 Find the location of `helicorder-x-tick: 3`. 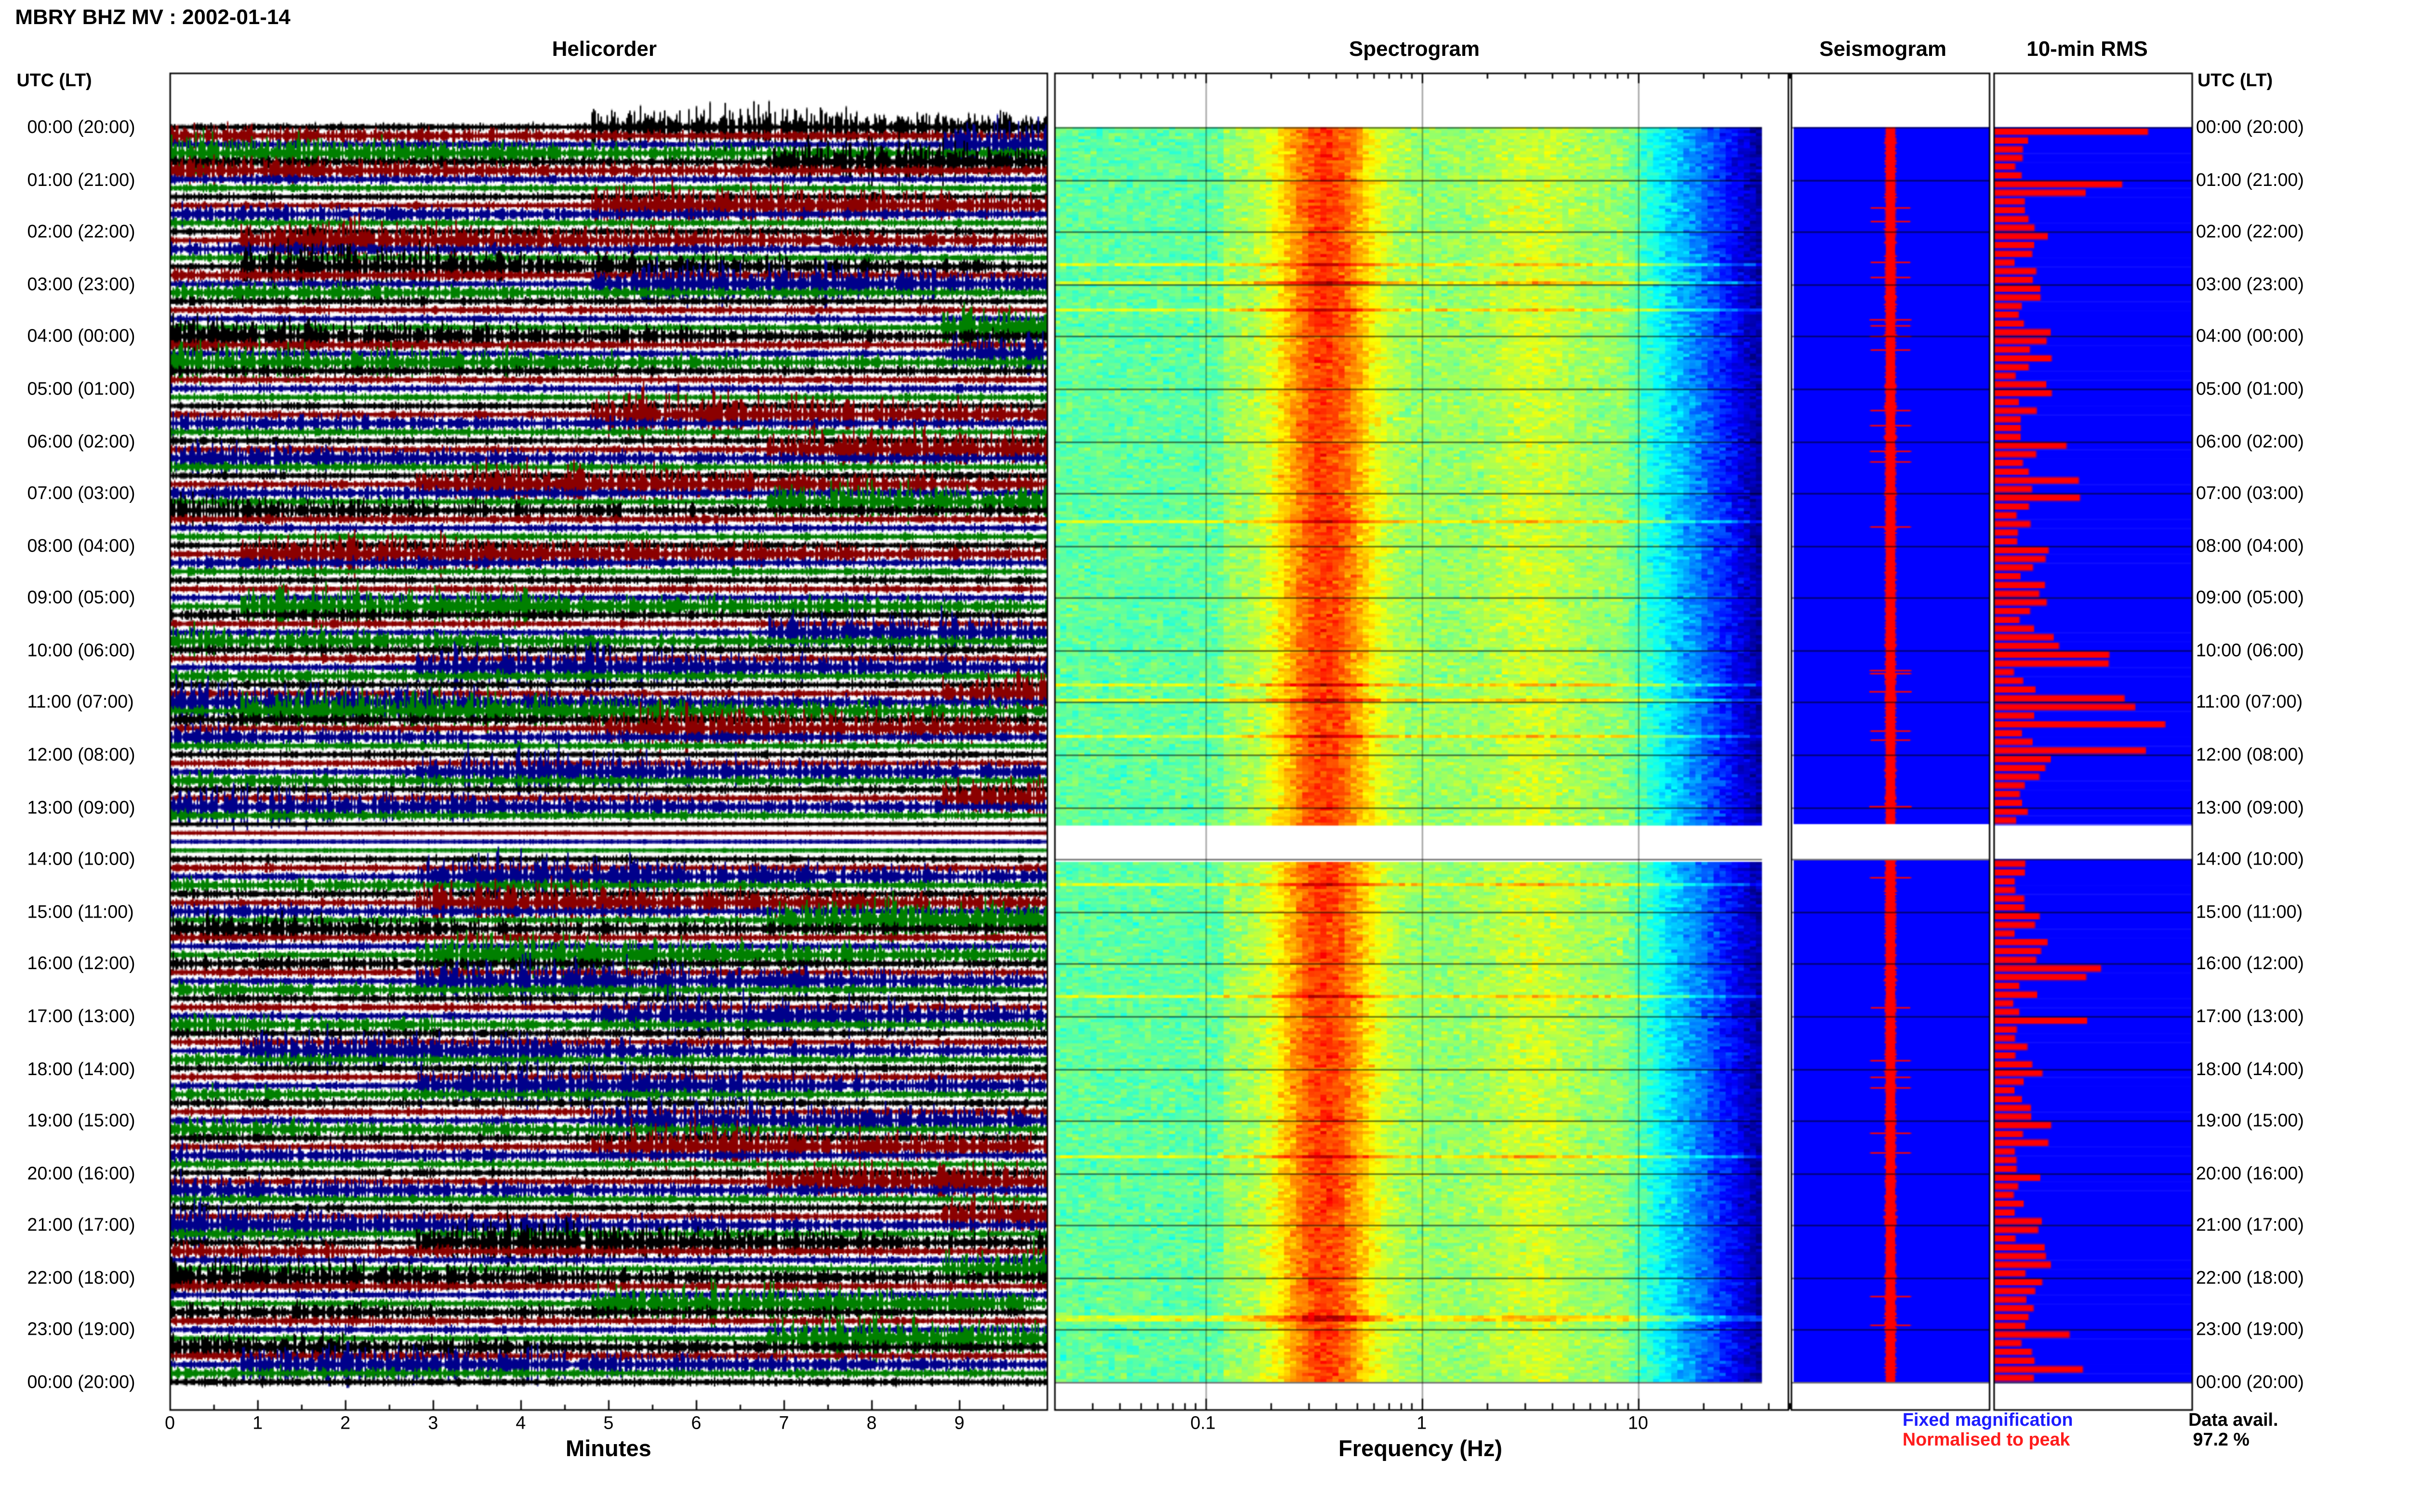

helicorder-x-tick: 3 is located at coordinates (433, 1422).